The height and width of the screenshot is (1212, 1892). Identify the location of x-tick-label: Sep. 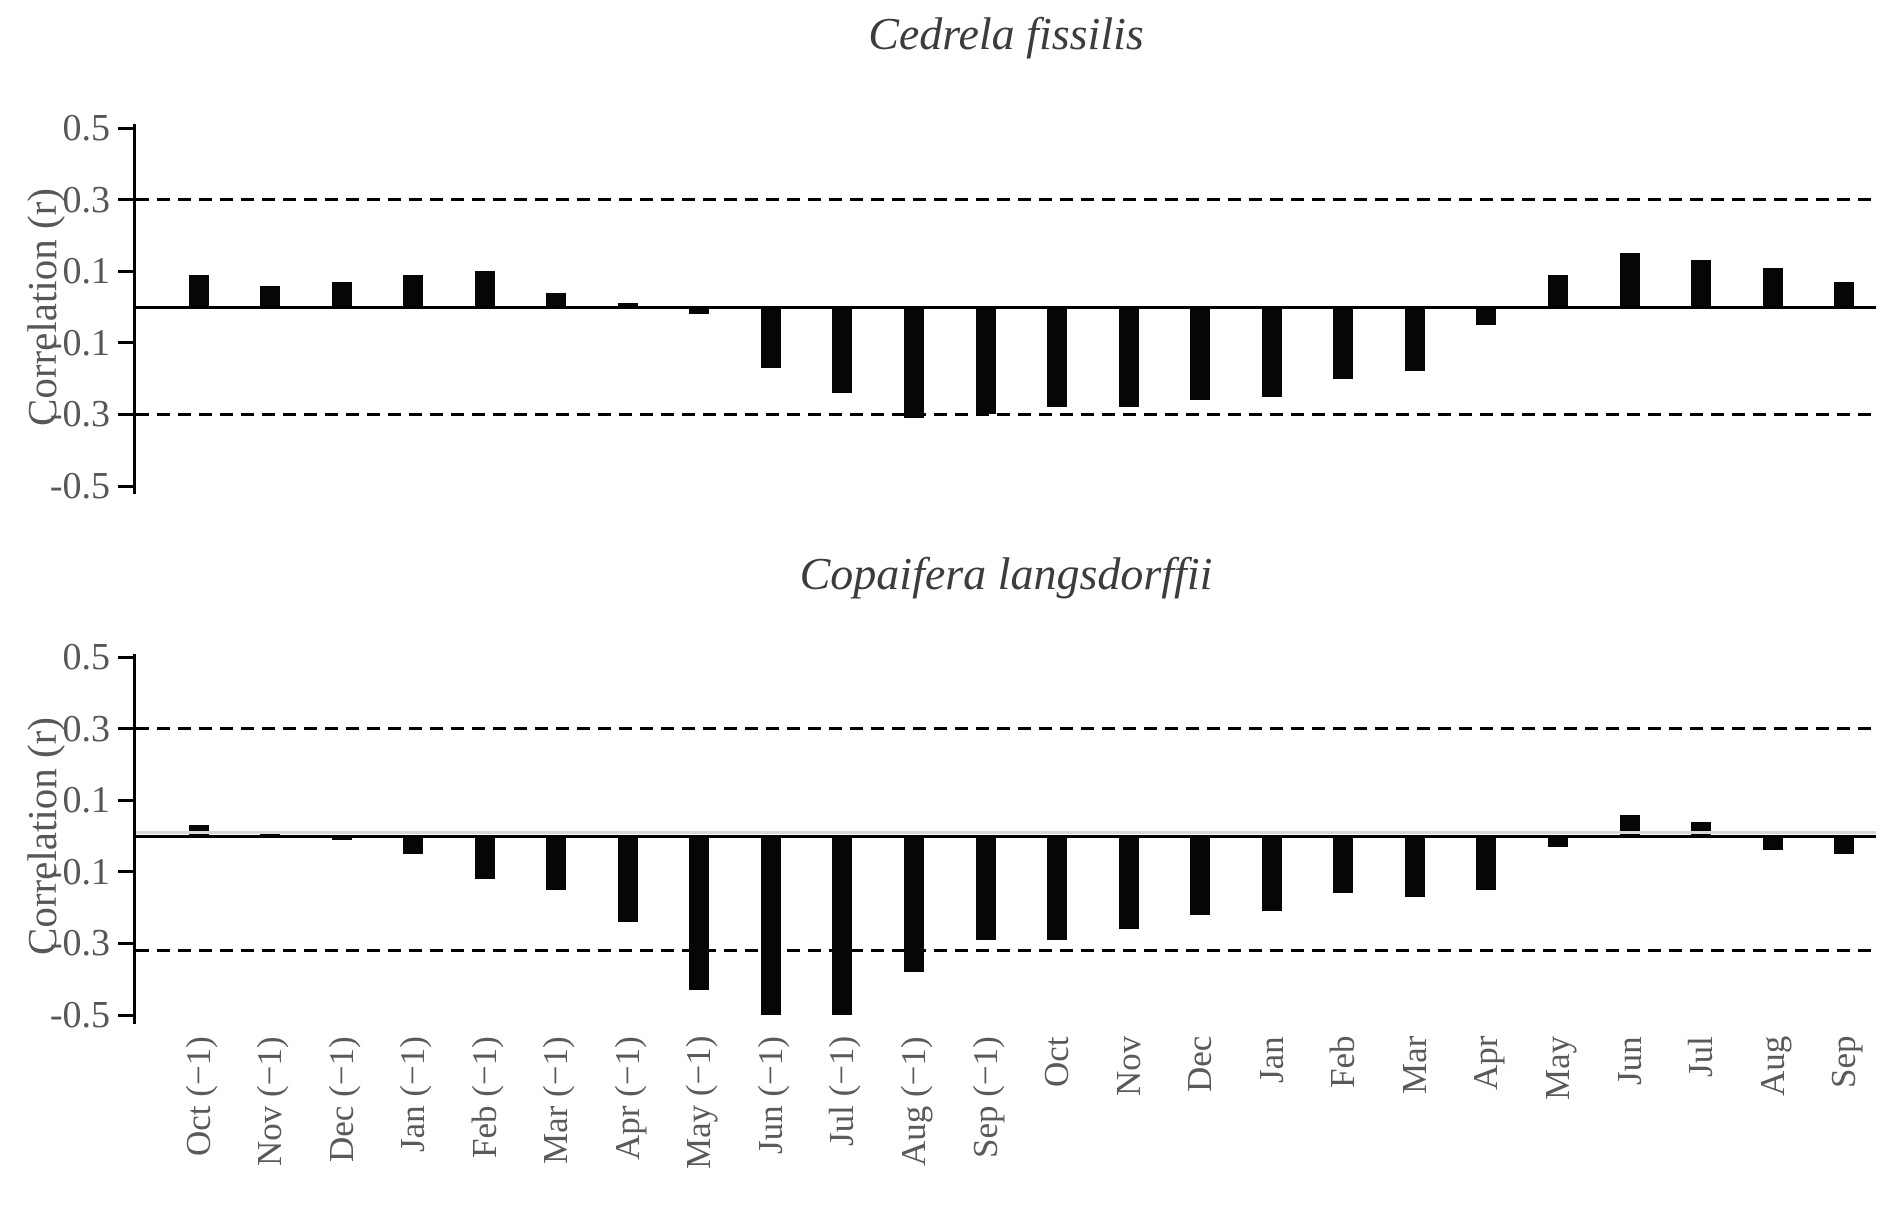
(1844, 1062).